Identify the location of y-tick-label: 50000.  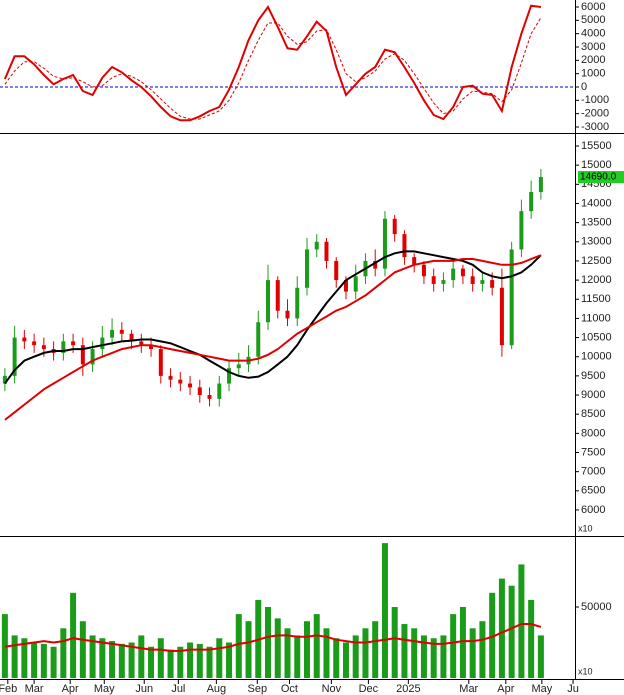
(596, 607).